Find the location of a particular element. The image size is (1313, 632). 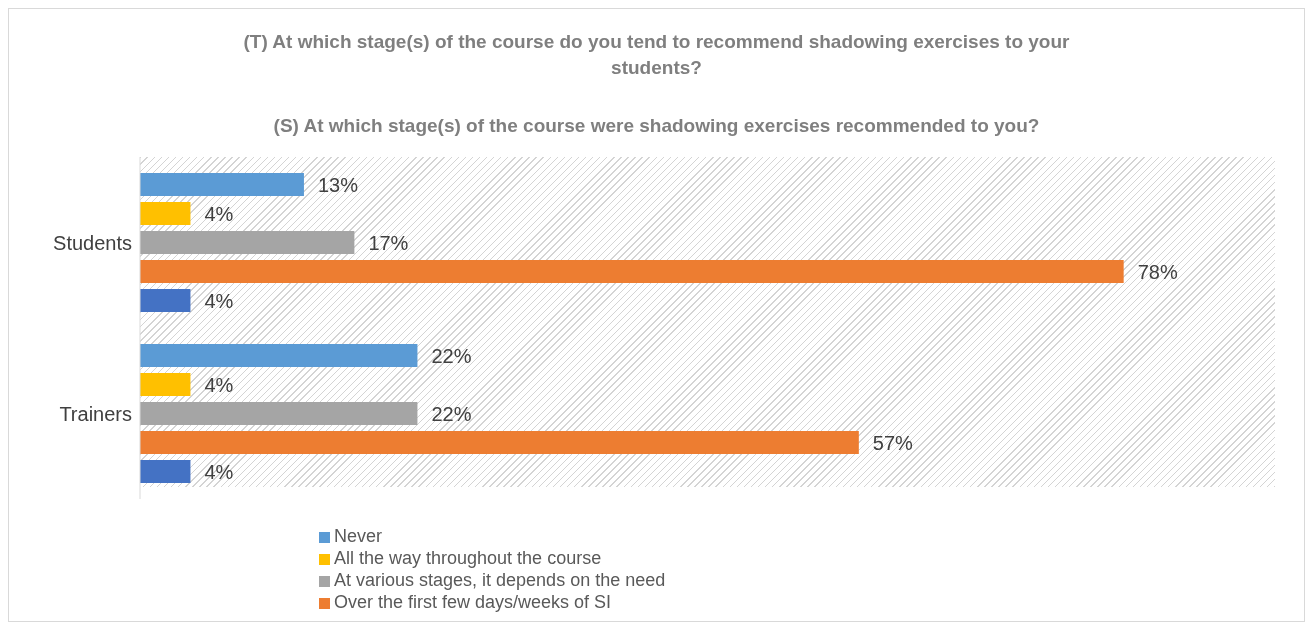

y-tick-label: Students is located at coordinates (92, 242).